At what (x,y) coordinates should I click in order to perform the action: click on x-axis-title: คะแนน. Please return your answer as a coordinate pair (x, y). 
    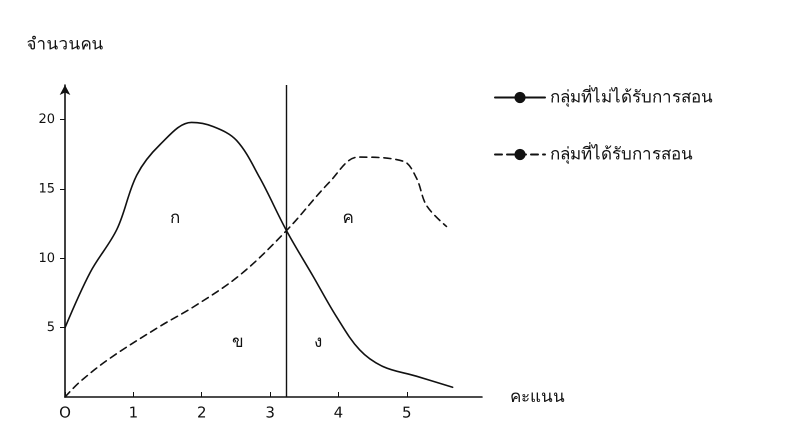
    Looking at the image, I should click on (537, 397).